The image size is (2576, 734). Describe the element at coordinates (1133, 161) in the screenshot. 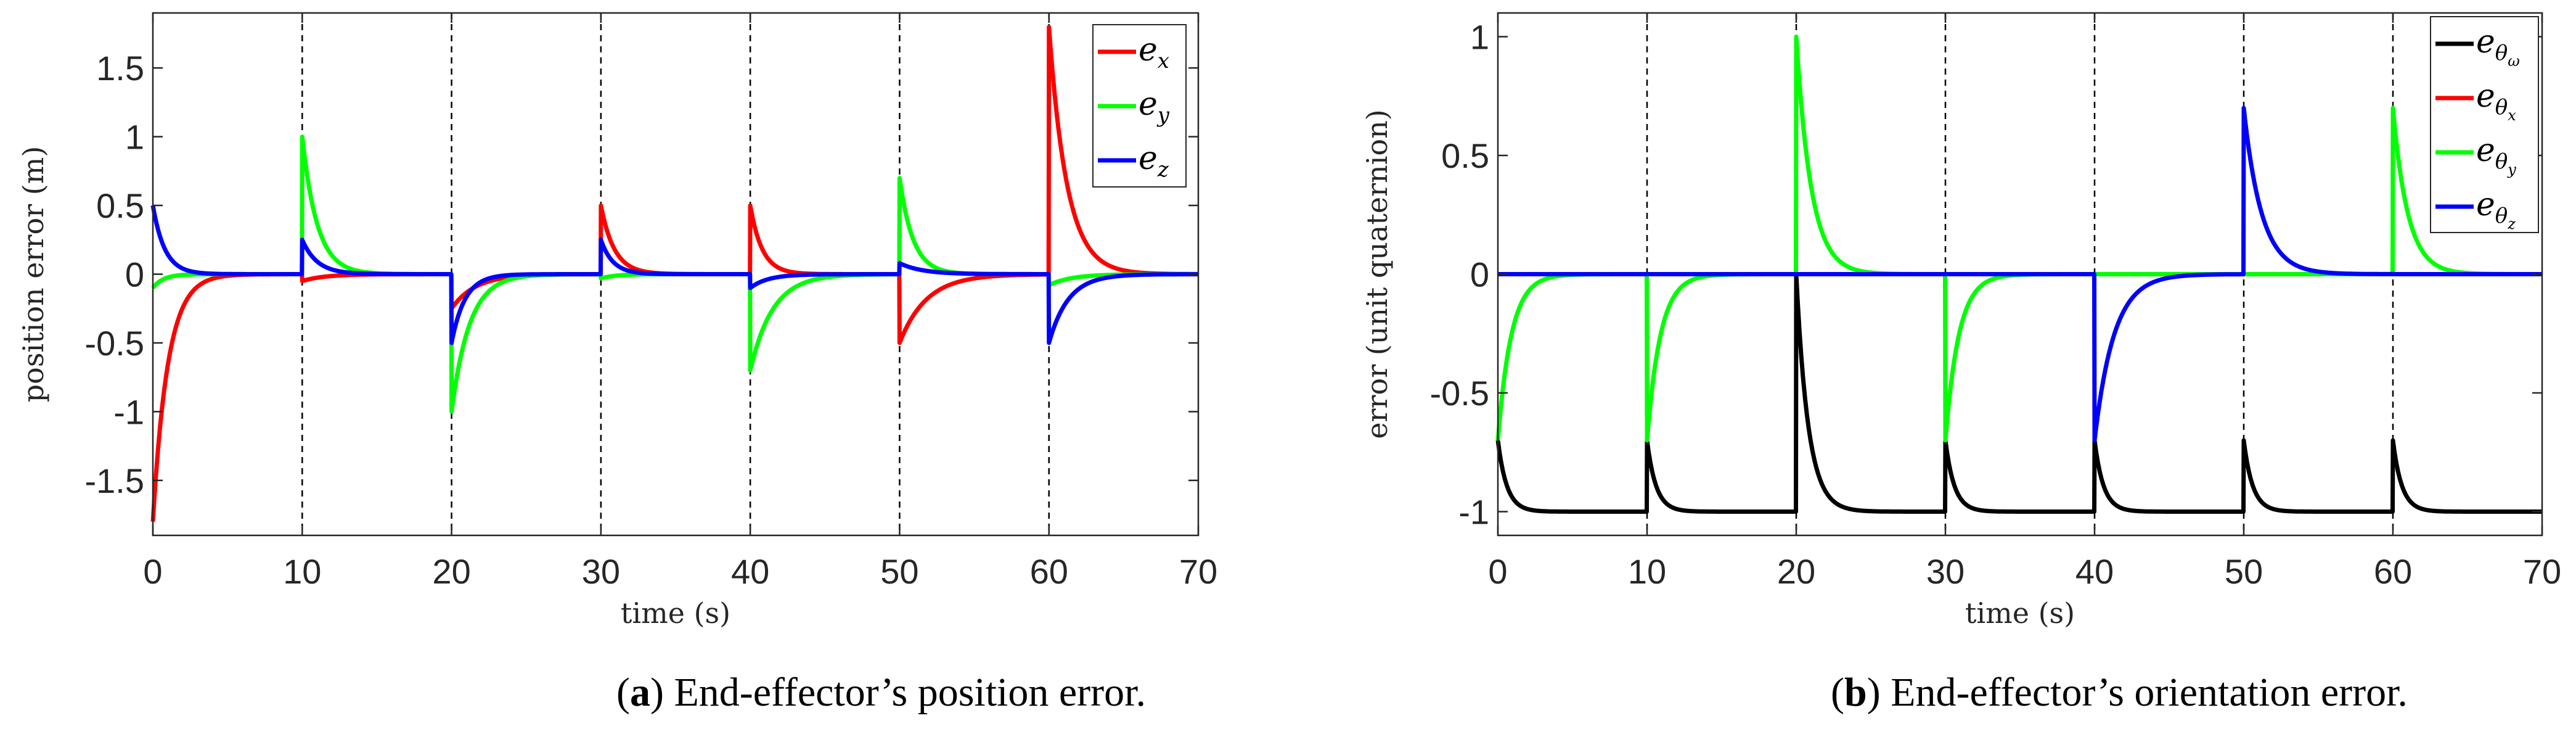

I see `legend-item: ez` at that location.